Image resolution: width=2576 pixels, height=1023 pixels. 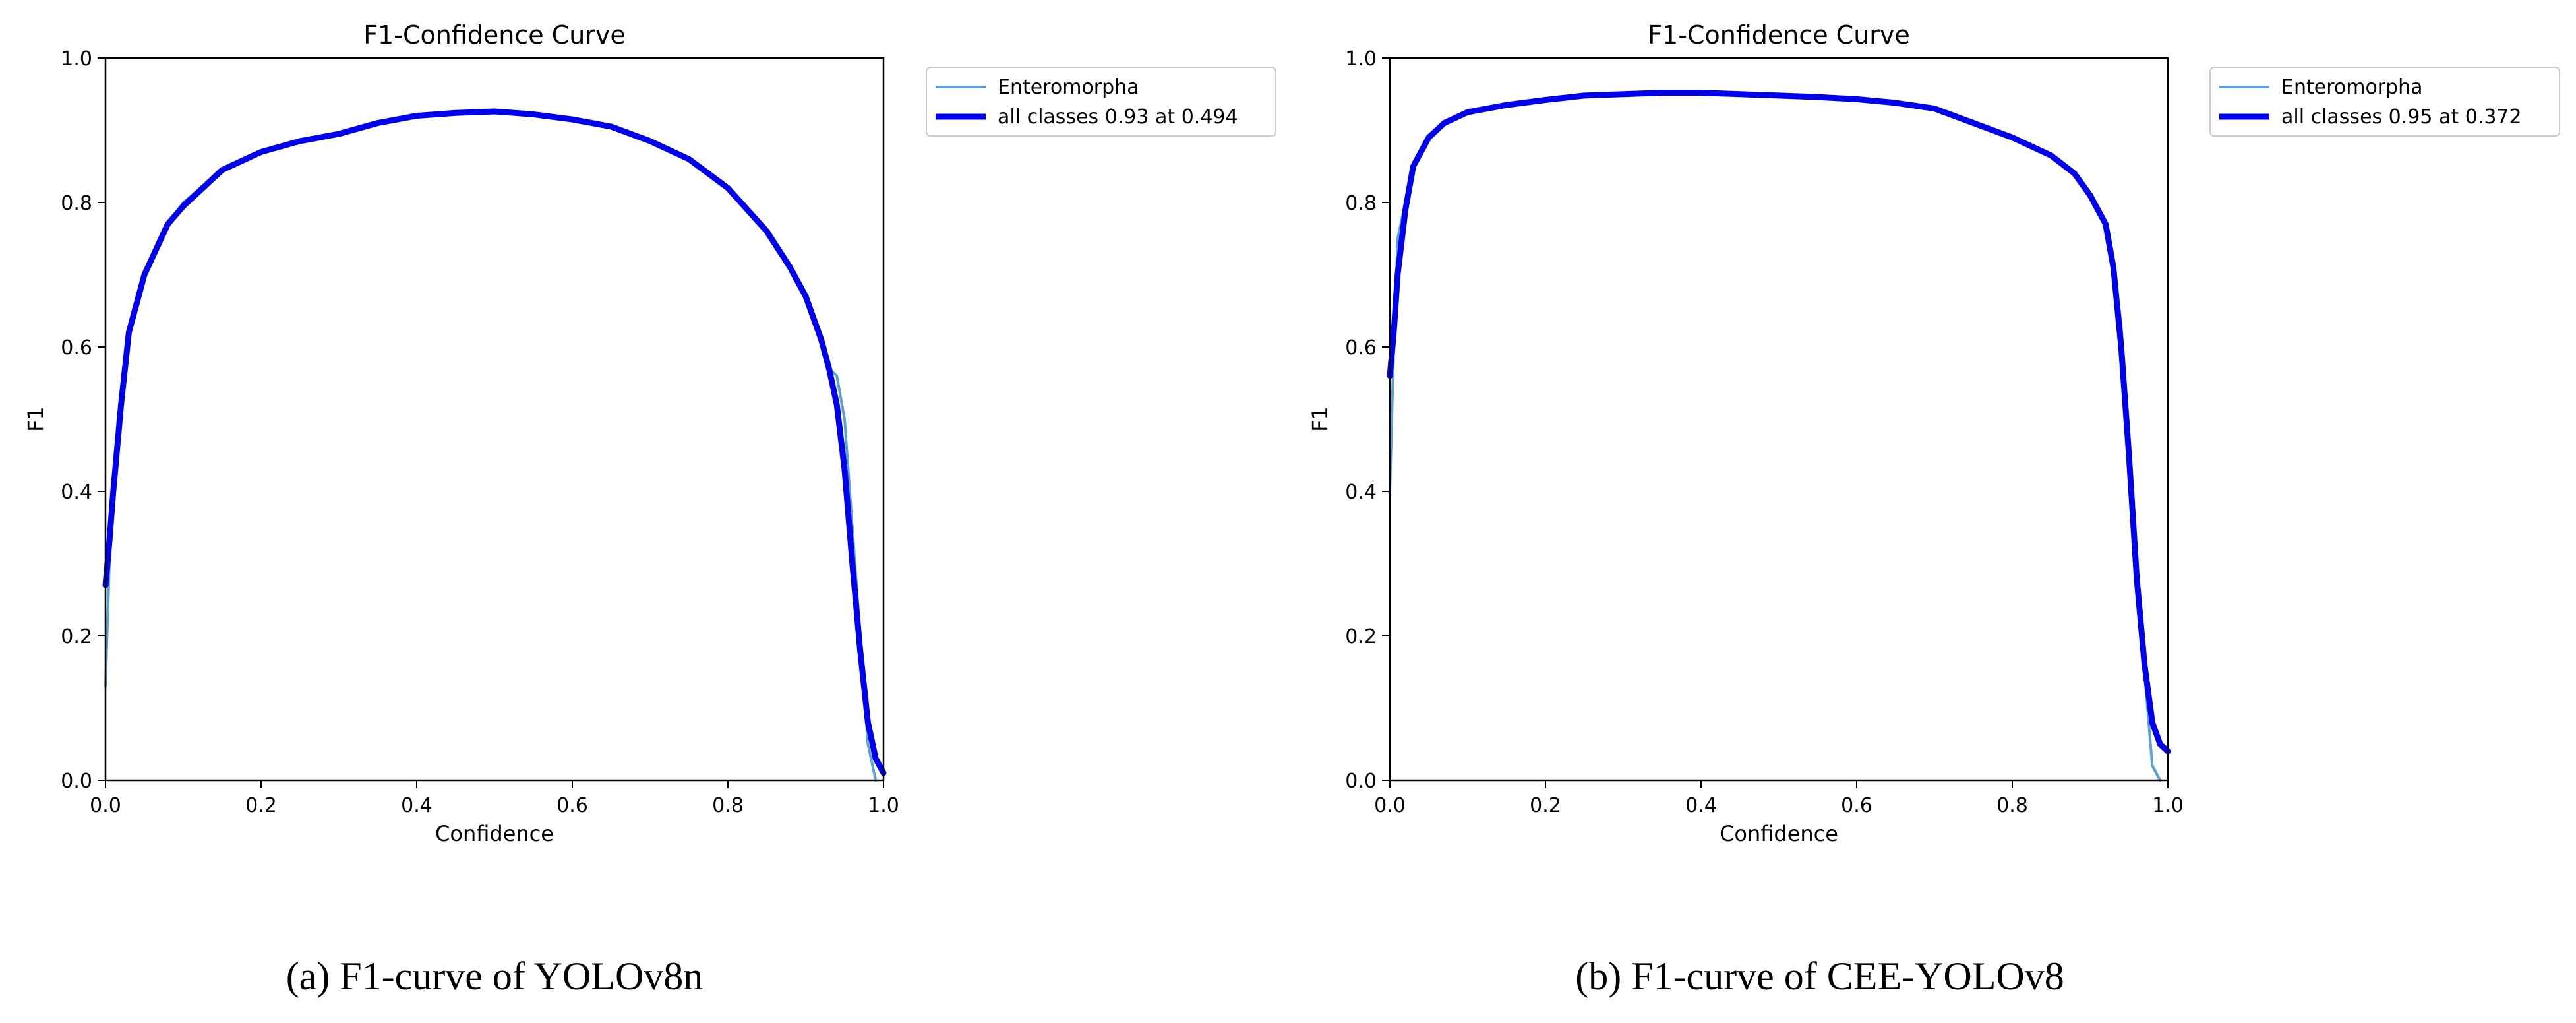 I want to click on chart2-xtick-label: 0.2, so click(x=1546, y=805).